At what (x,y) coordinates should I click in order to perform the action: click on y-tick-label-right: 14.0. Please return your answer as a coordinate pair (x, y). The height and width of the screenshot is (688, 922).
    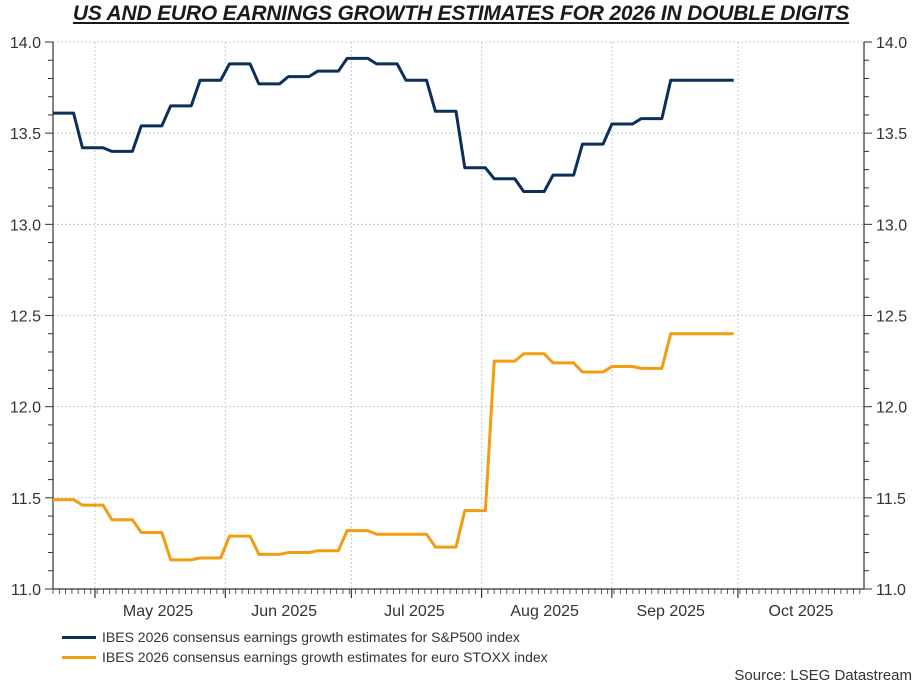
    Looking at the image, I should click on (891, 43).